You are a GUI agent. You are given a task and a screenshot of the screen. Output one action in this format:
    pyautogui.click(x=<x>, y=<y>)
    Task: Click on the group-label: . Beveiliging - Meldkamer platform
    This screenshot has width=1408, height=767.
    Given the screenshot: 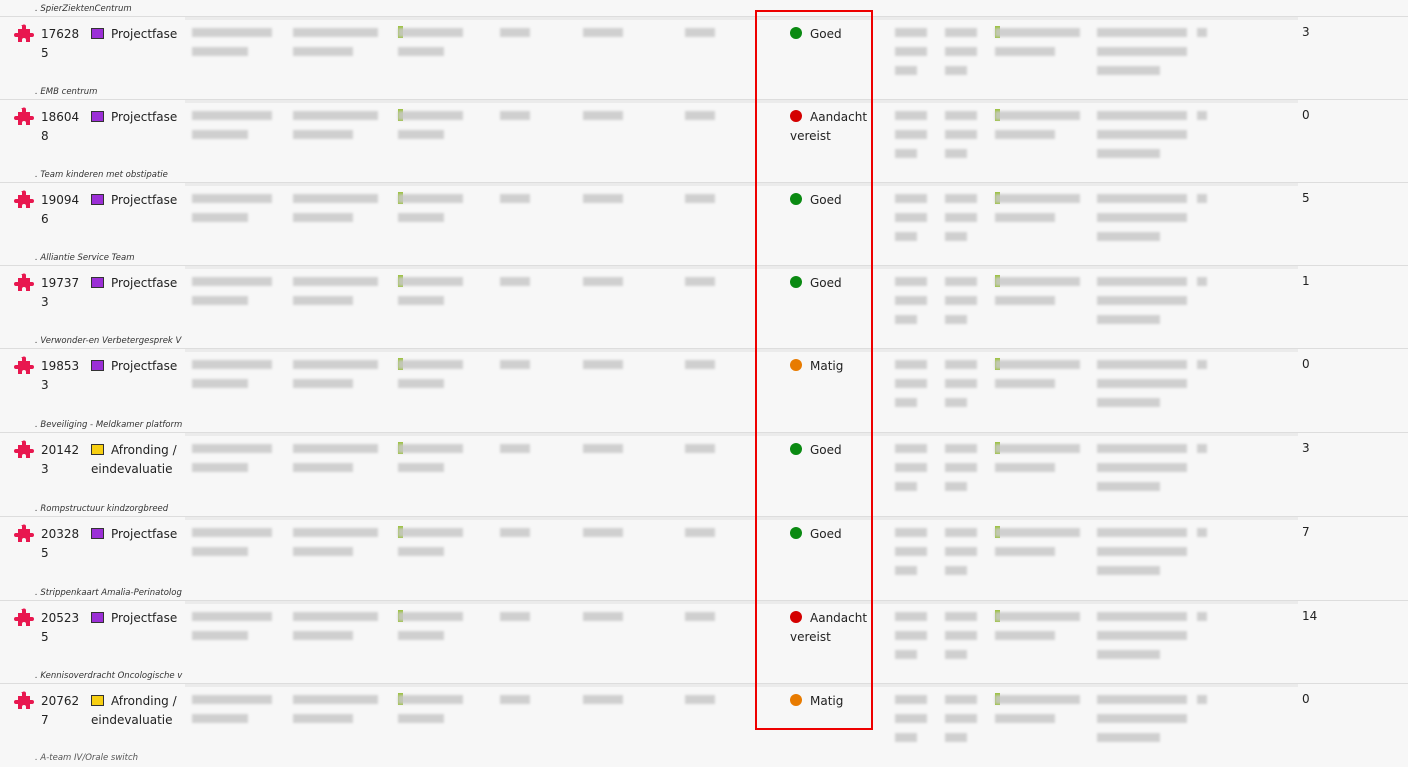 What is the action you would take?
    pyautogui.click(x=109, y=425)
    